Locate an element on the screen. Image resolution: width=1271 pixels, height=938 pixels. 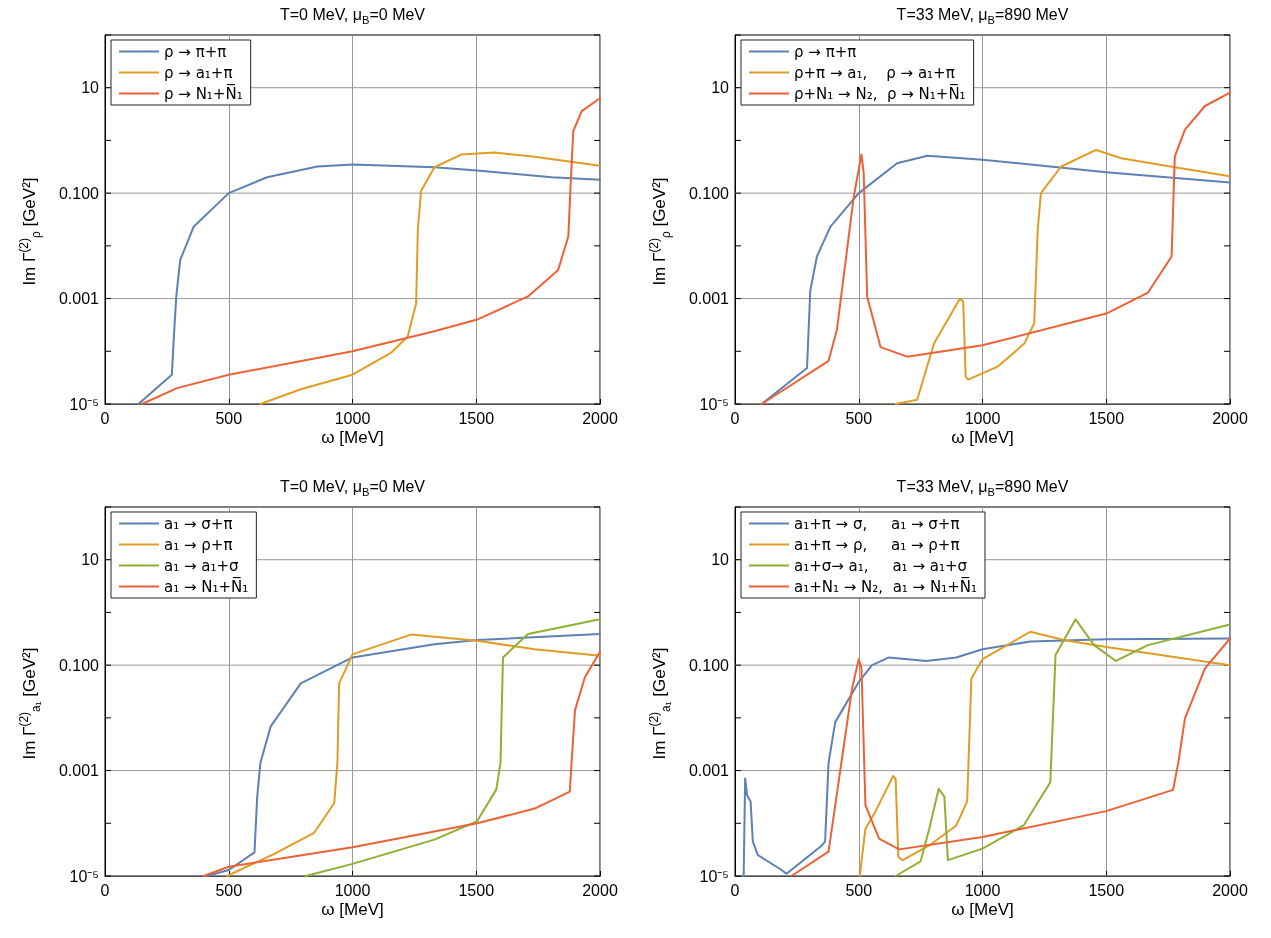
legend-label: a₁ → σ+π is located at coordinates (198, 523).